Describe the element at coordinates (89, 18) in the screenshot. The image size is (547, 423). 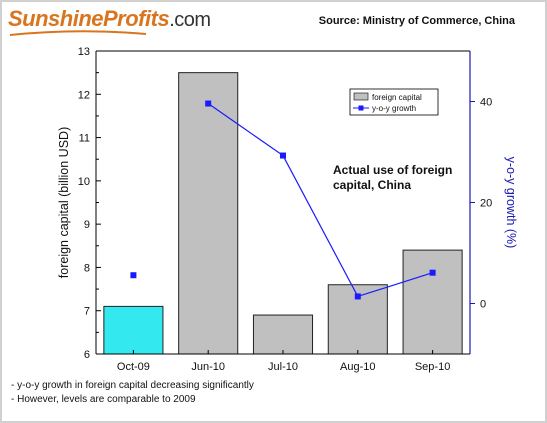
I see `logo-brand: SunshineProfits` at that location.